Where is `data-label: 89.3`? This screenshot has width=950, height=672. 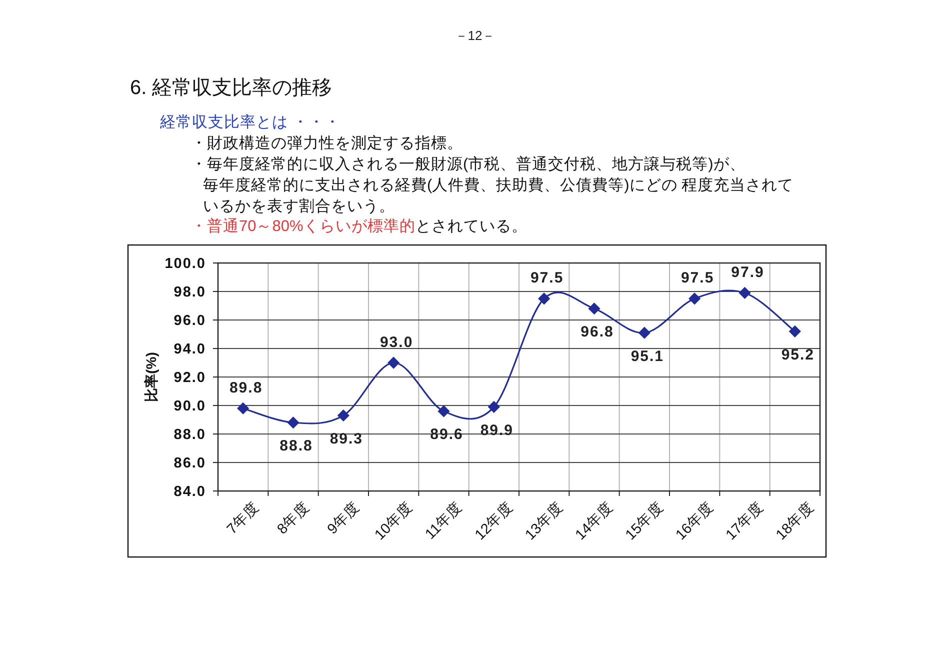
data-label: 89.3 is located at coordinates (347, 439).